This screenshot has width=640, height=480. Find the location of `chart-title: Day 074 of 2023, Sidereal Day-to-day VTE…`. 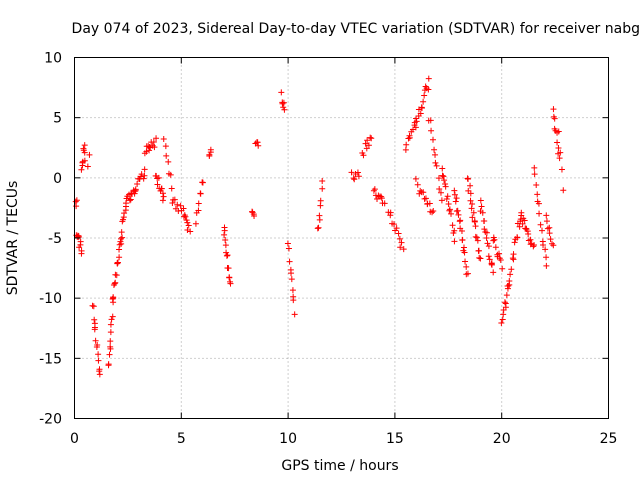

chart-title: Day 074 of 2023, Sidereal Day-to-day VTE… is located at coordinates (356, 29).